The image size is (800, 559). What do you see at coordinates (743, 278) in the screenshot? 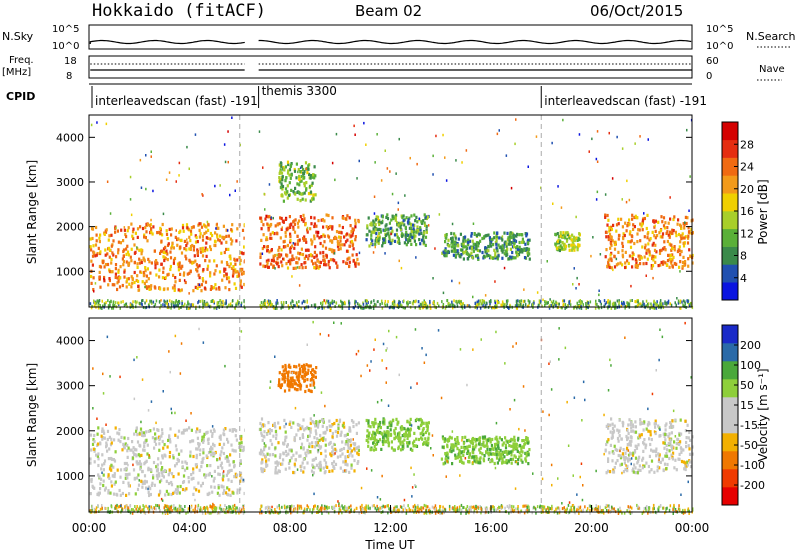
I see `colorbar-tick-label: 4` at bounding box center [743, 278].